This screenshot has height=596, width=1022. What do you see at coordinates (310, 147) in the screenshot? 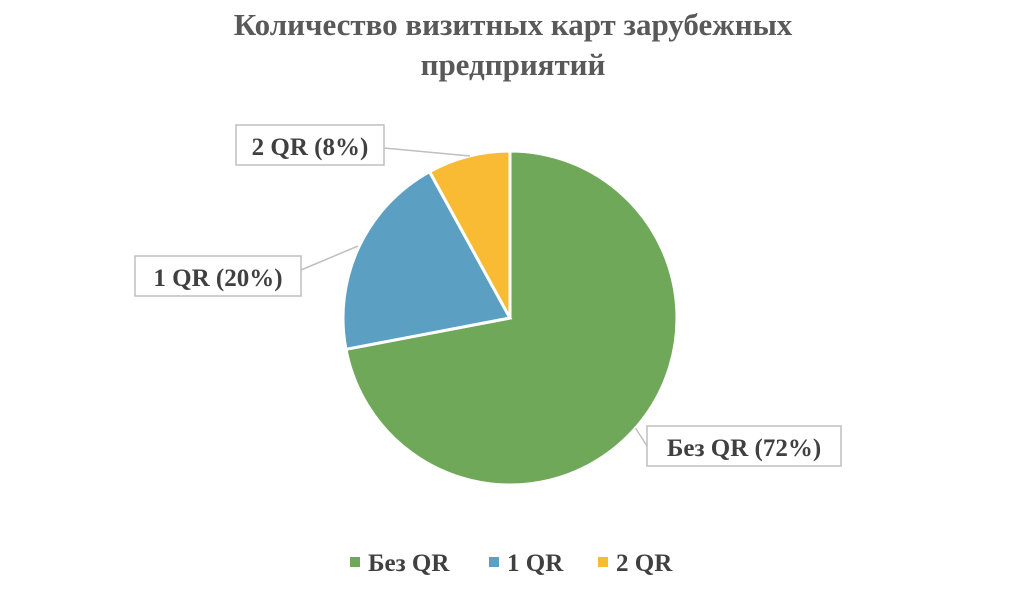
I see `data-label-2qr-text: 2 QR (8%)` at bounding box center [310, 147].